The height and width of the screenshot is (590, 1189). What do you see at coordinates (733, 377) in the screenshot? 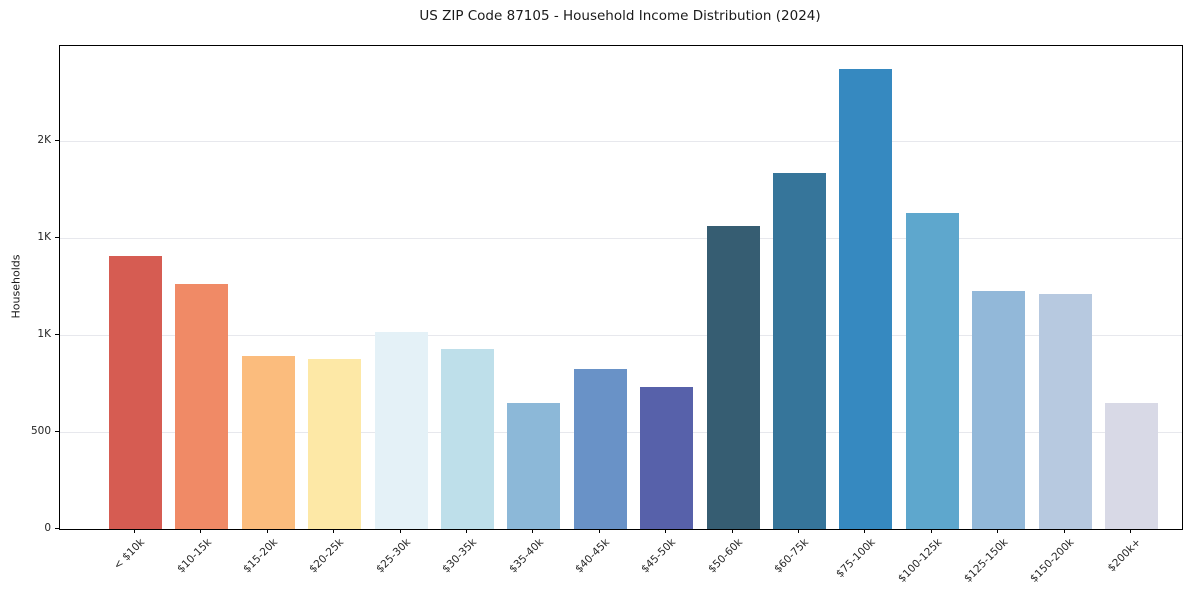
I see `bar-$50-60k` at bounding box center [733, 377].